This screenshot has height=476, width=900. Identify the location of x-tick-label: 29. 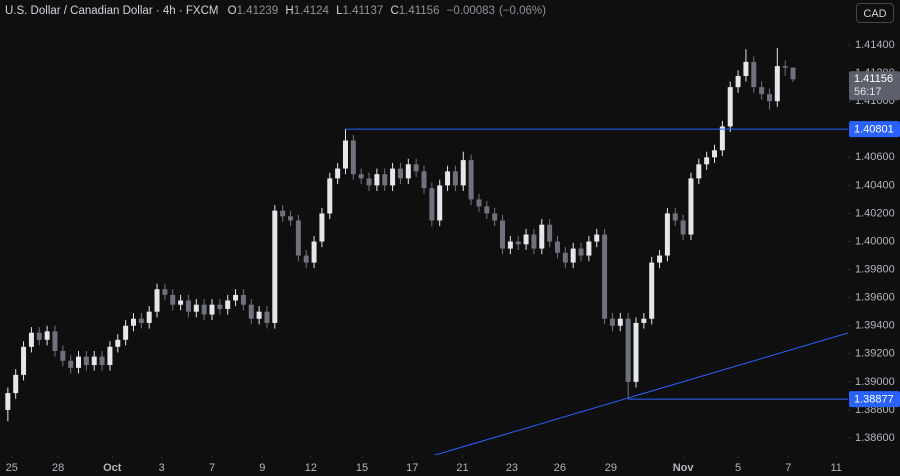
(611, 468).